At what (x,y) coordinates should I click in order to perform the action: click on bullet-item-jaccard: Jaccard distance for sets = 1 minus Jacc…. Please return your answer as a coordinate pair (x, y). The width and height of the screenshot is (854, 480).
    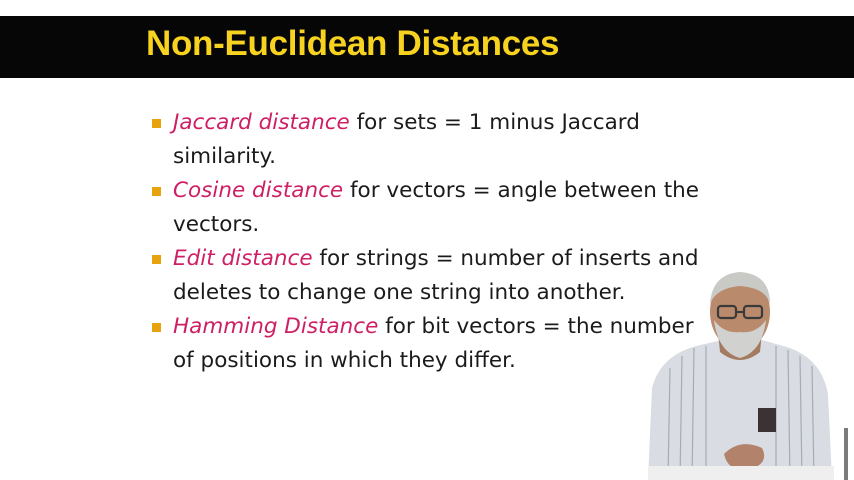
    Looking at the image, I should click on (430, 140).